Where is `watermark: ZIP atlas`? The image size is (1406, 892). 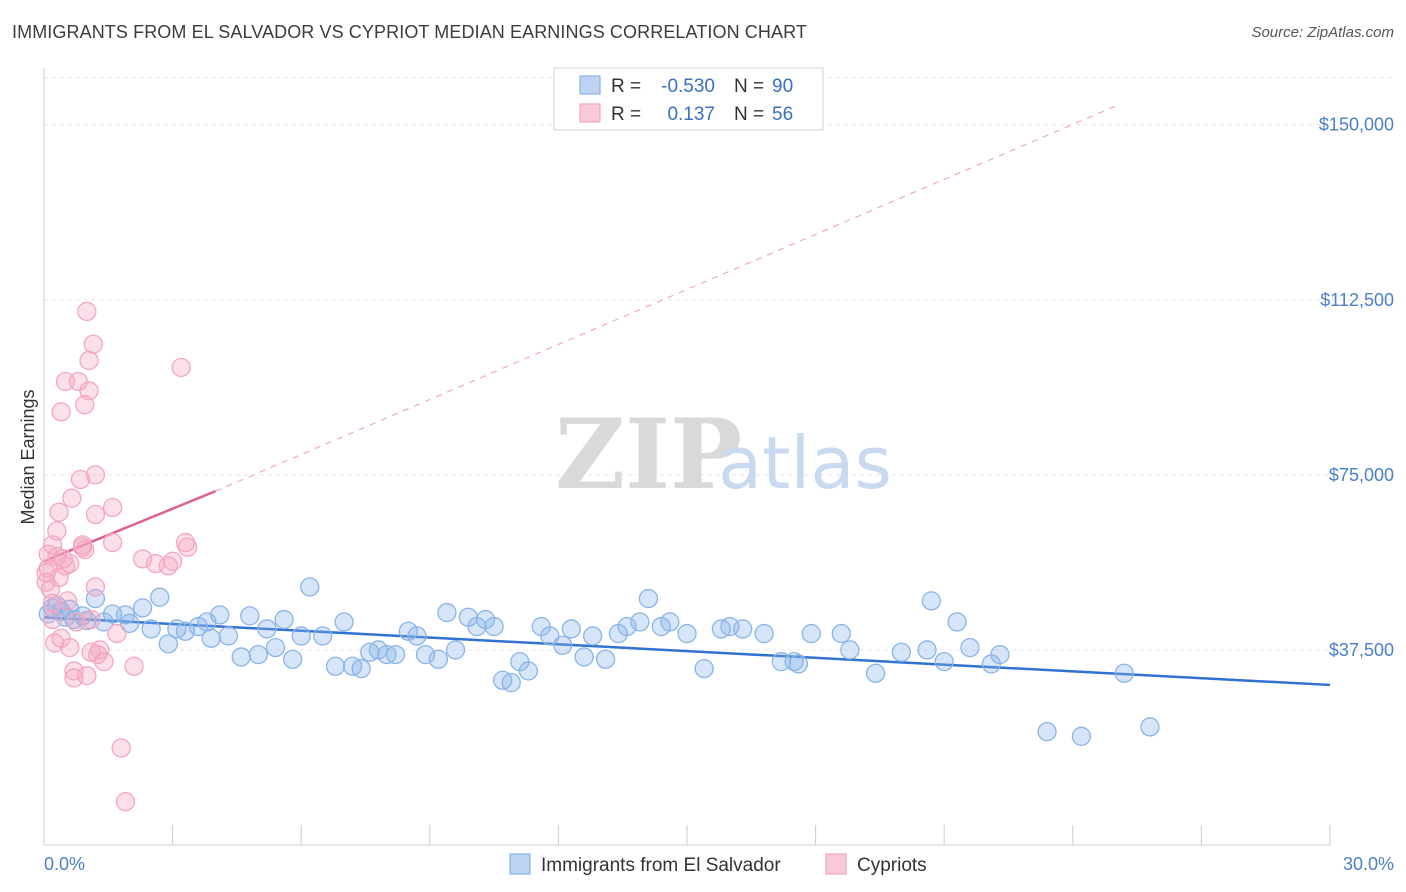
watermark: ZIP atlas is located at coordinates (723, 454).